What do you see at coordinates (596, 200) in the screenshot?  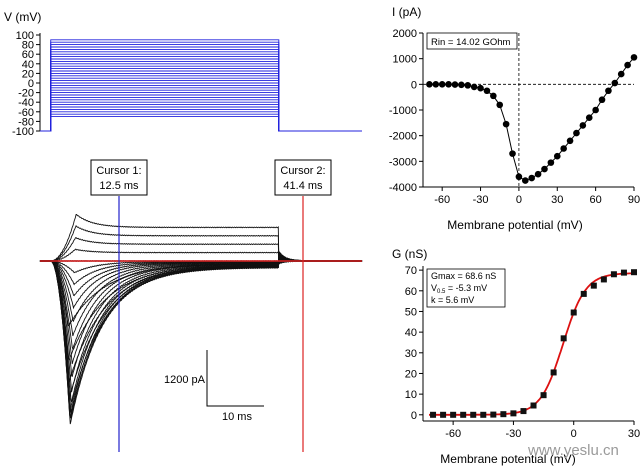 I see `iv-x-tick-label: 60` at bounding box center [596, 200].